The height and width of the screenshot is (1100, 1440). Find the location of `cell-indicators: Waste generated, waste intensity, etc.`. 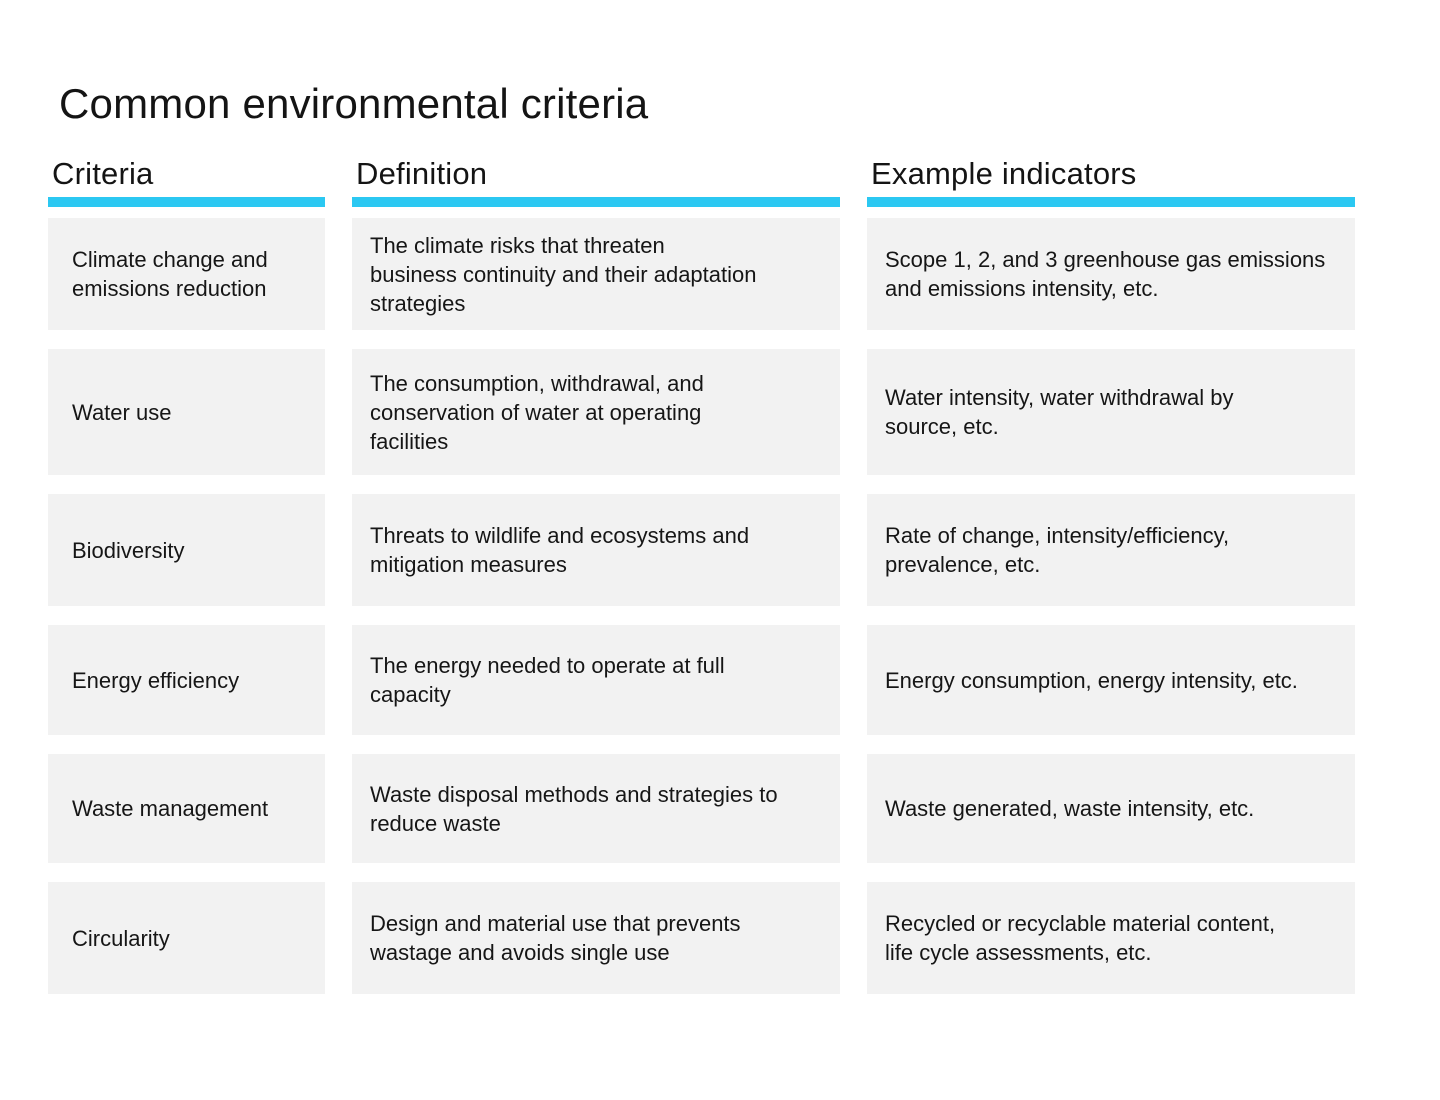

cell-indicators: Waste generated, waste intensity, etc. is located at coordinates (1111, 808).